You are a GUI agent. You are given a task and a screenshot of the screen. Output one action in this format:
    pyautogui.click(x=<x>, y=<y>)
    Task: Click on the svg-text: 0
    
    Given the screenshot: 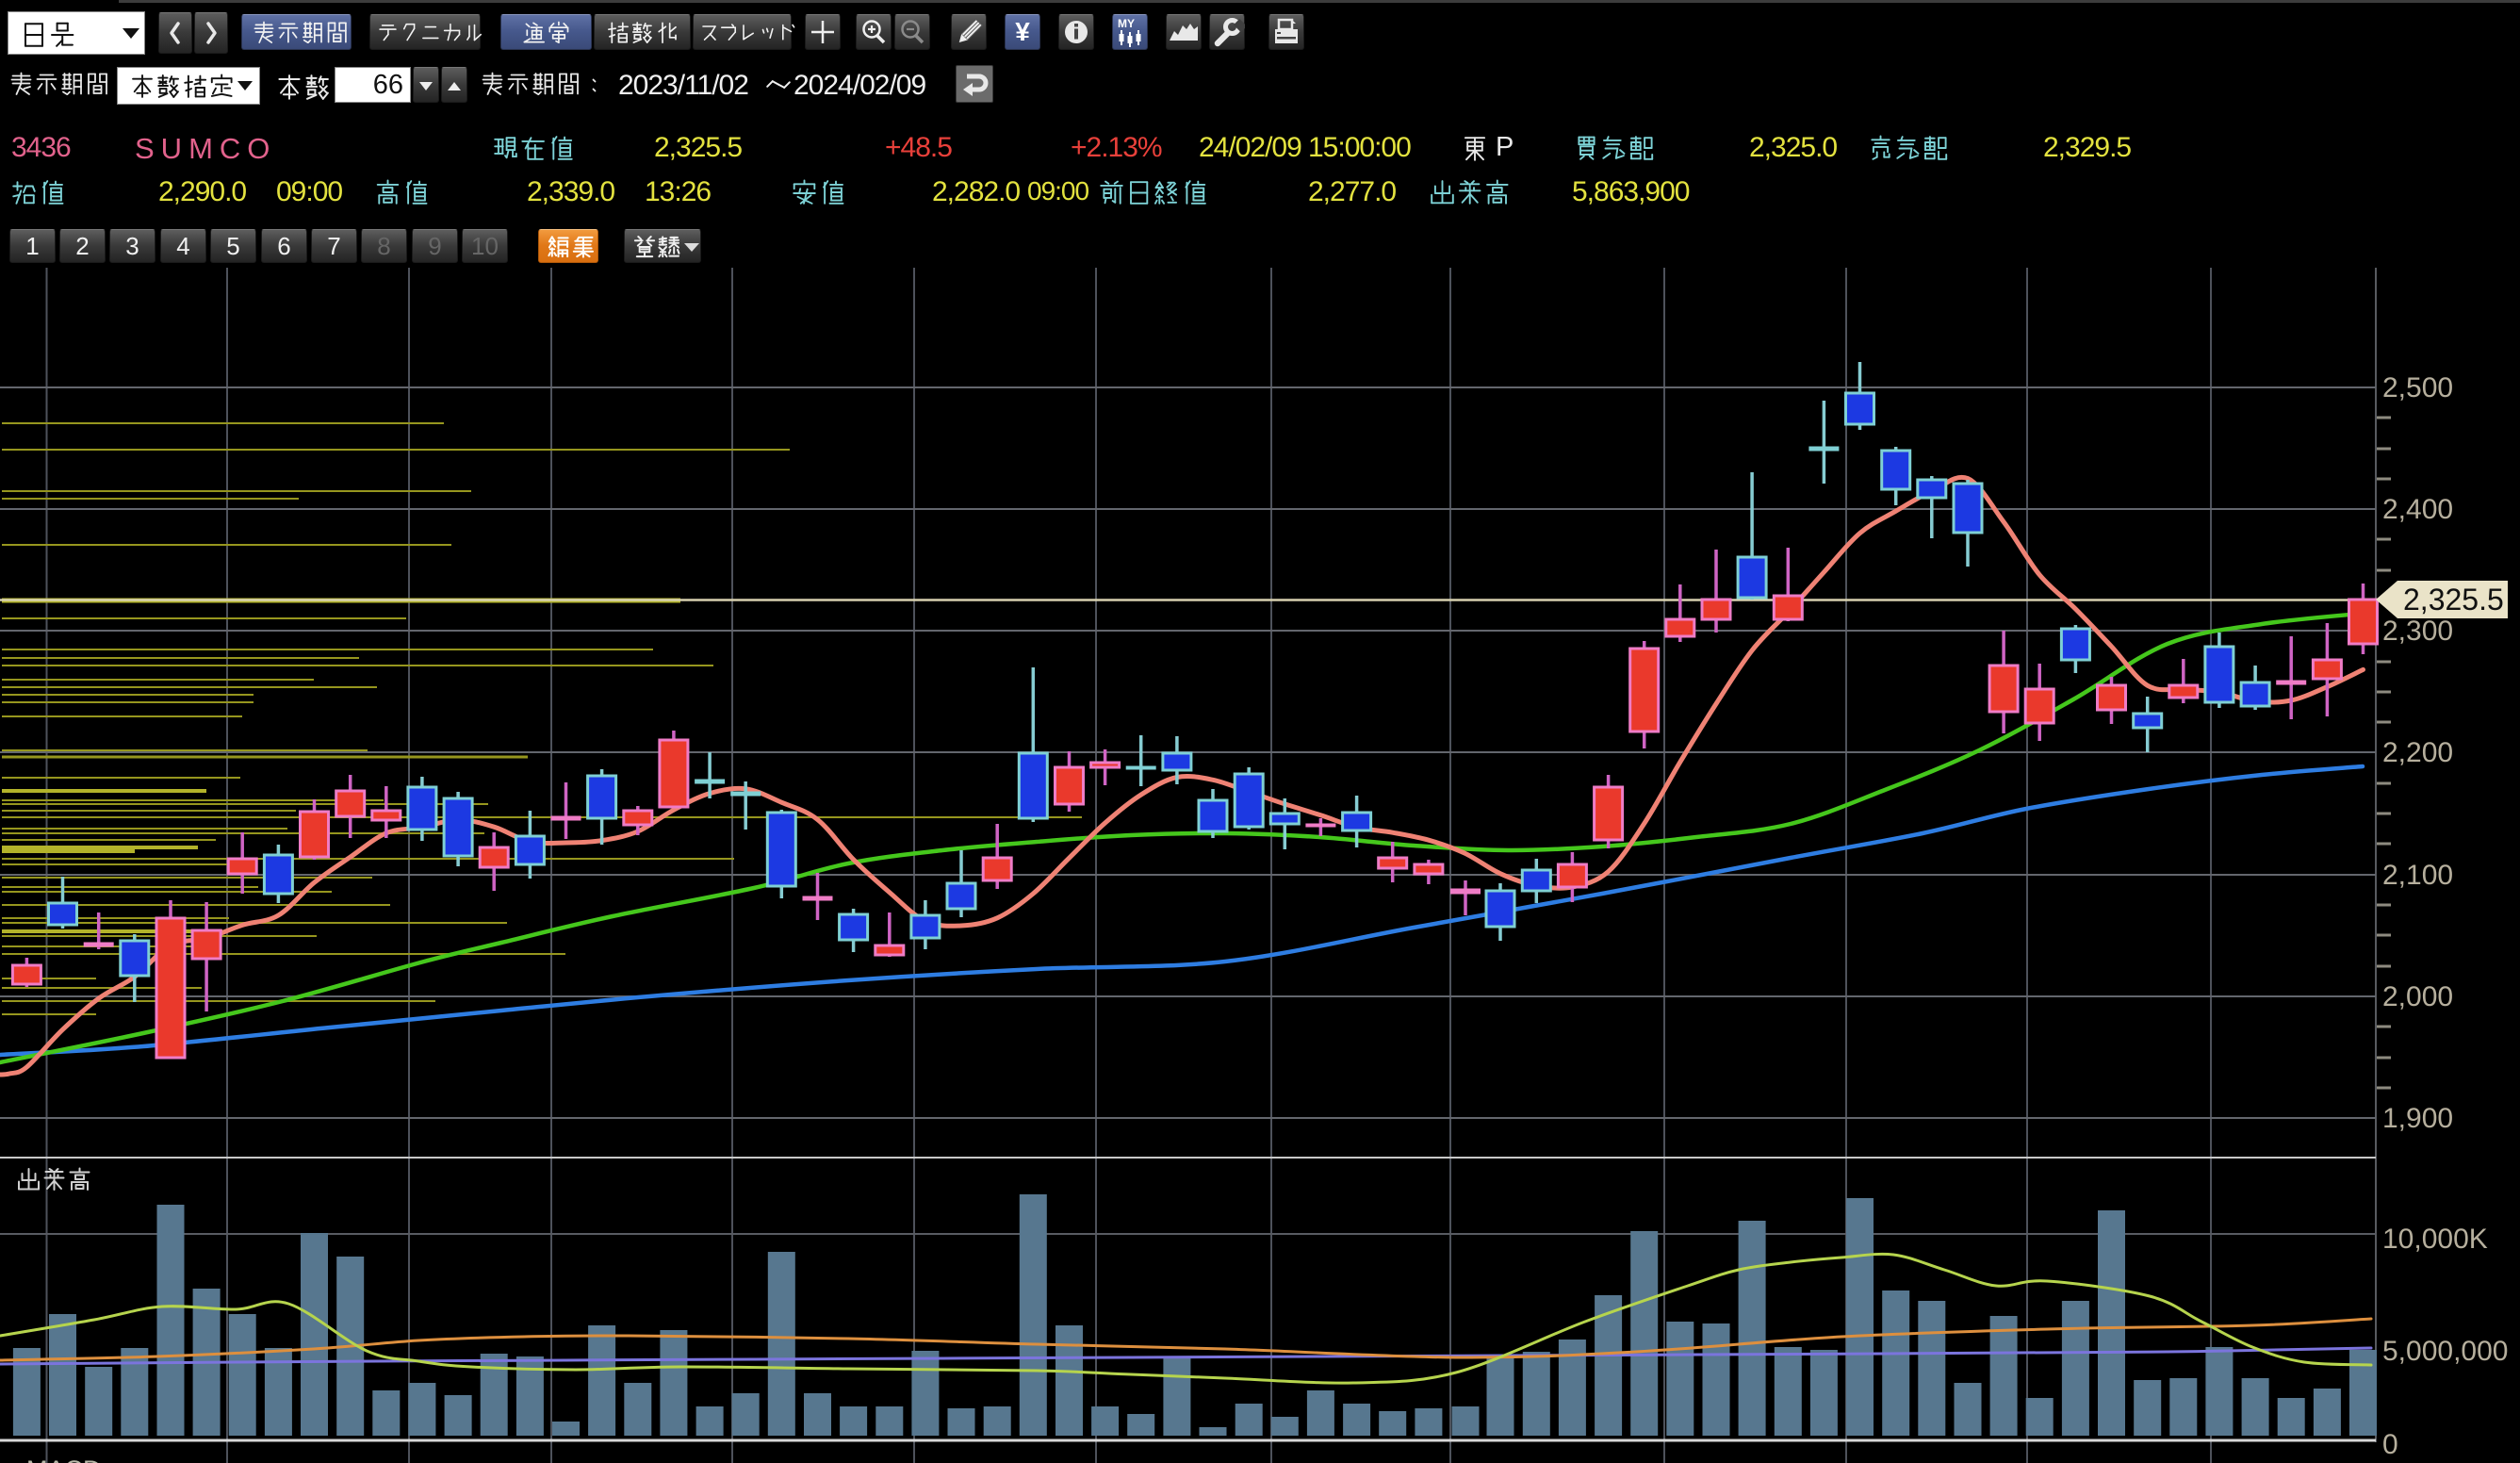 What is the action you would take?
    pyautogui.click(x=2390, y=1444)
    